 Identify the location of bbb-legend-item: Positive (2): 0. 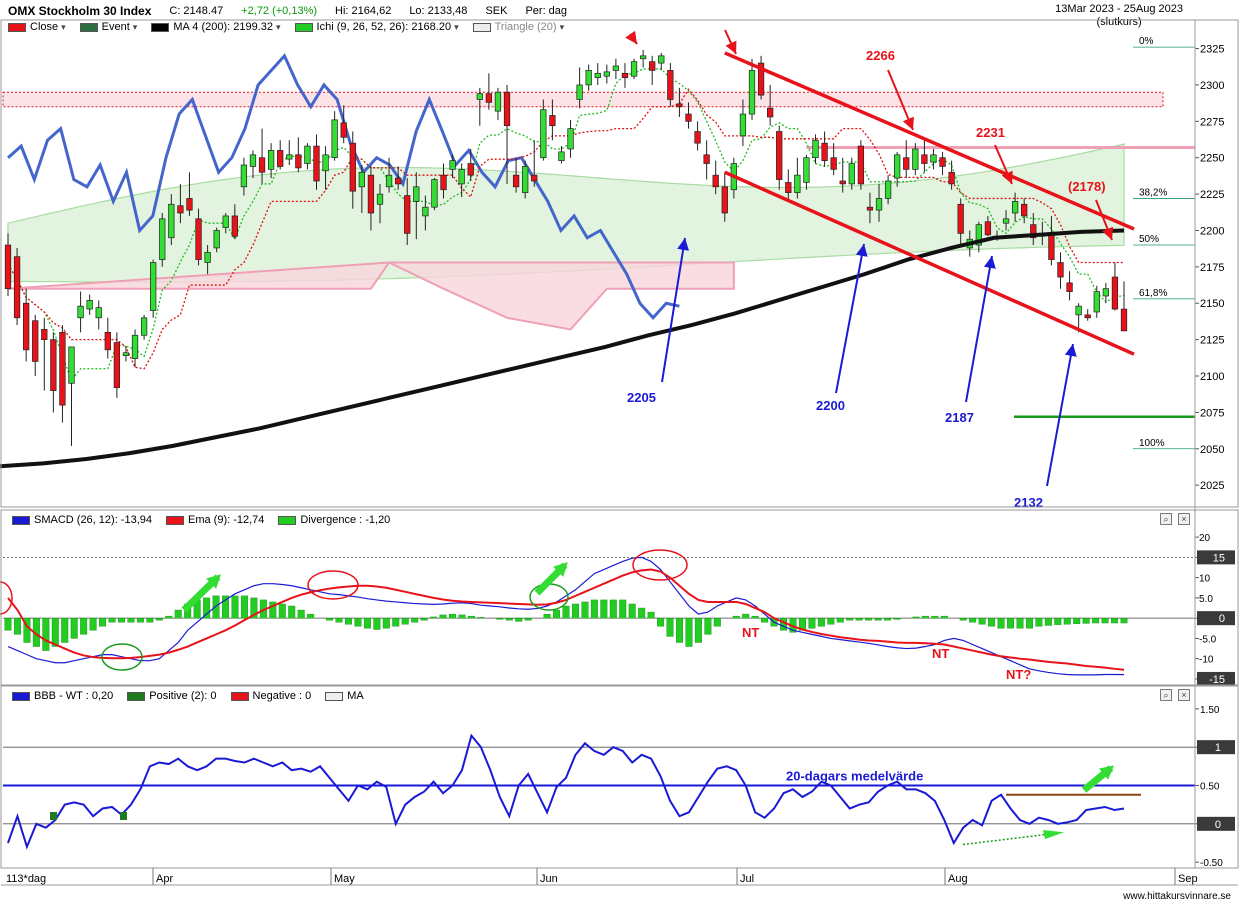
(172, 696).